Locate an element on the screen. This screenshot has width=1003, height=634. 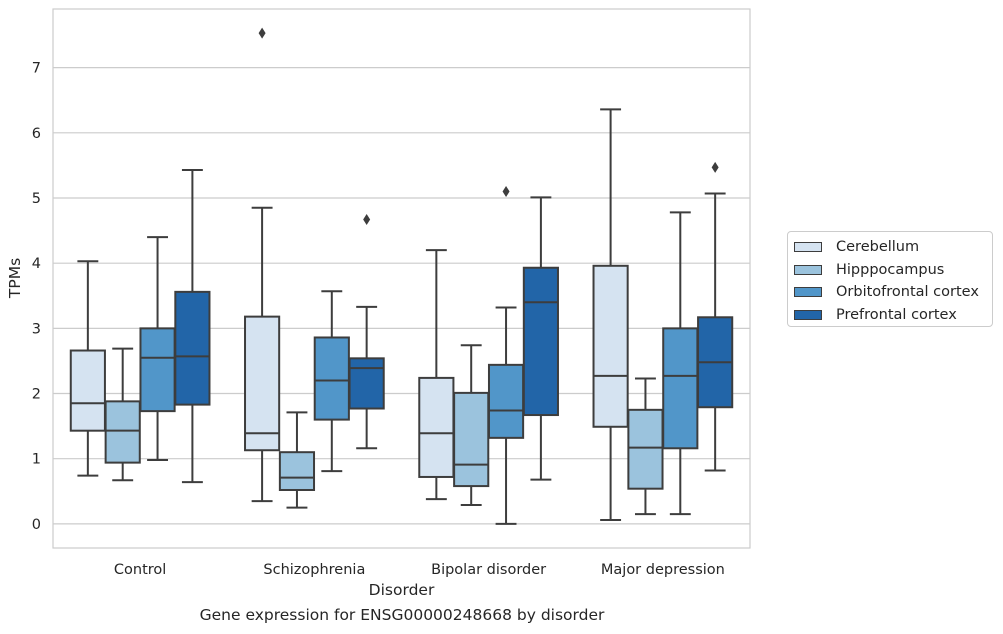
box-orbitofrontal-cortex-bipolar-disorder is located at coordinates (506, 355).